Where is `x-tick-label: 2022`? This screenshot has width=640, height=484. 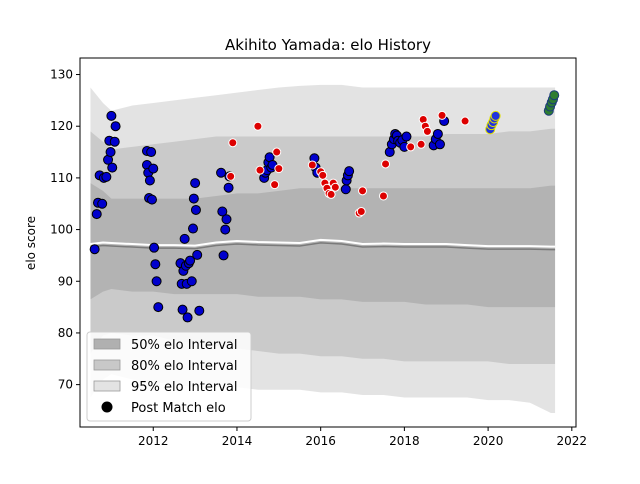 x-tick-label: 2022 is located at coordinates (572, 441).